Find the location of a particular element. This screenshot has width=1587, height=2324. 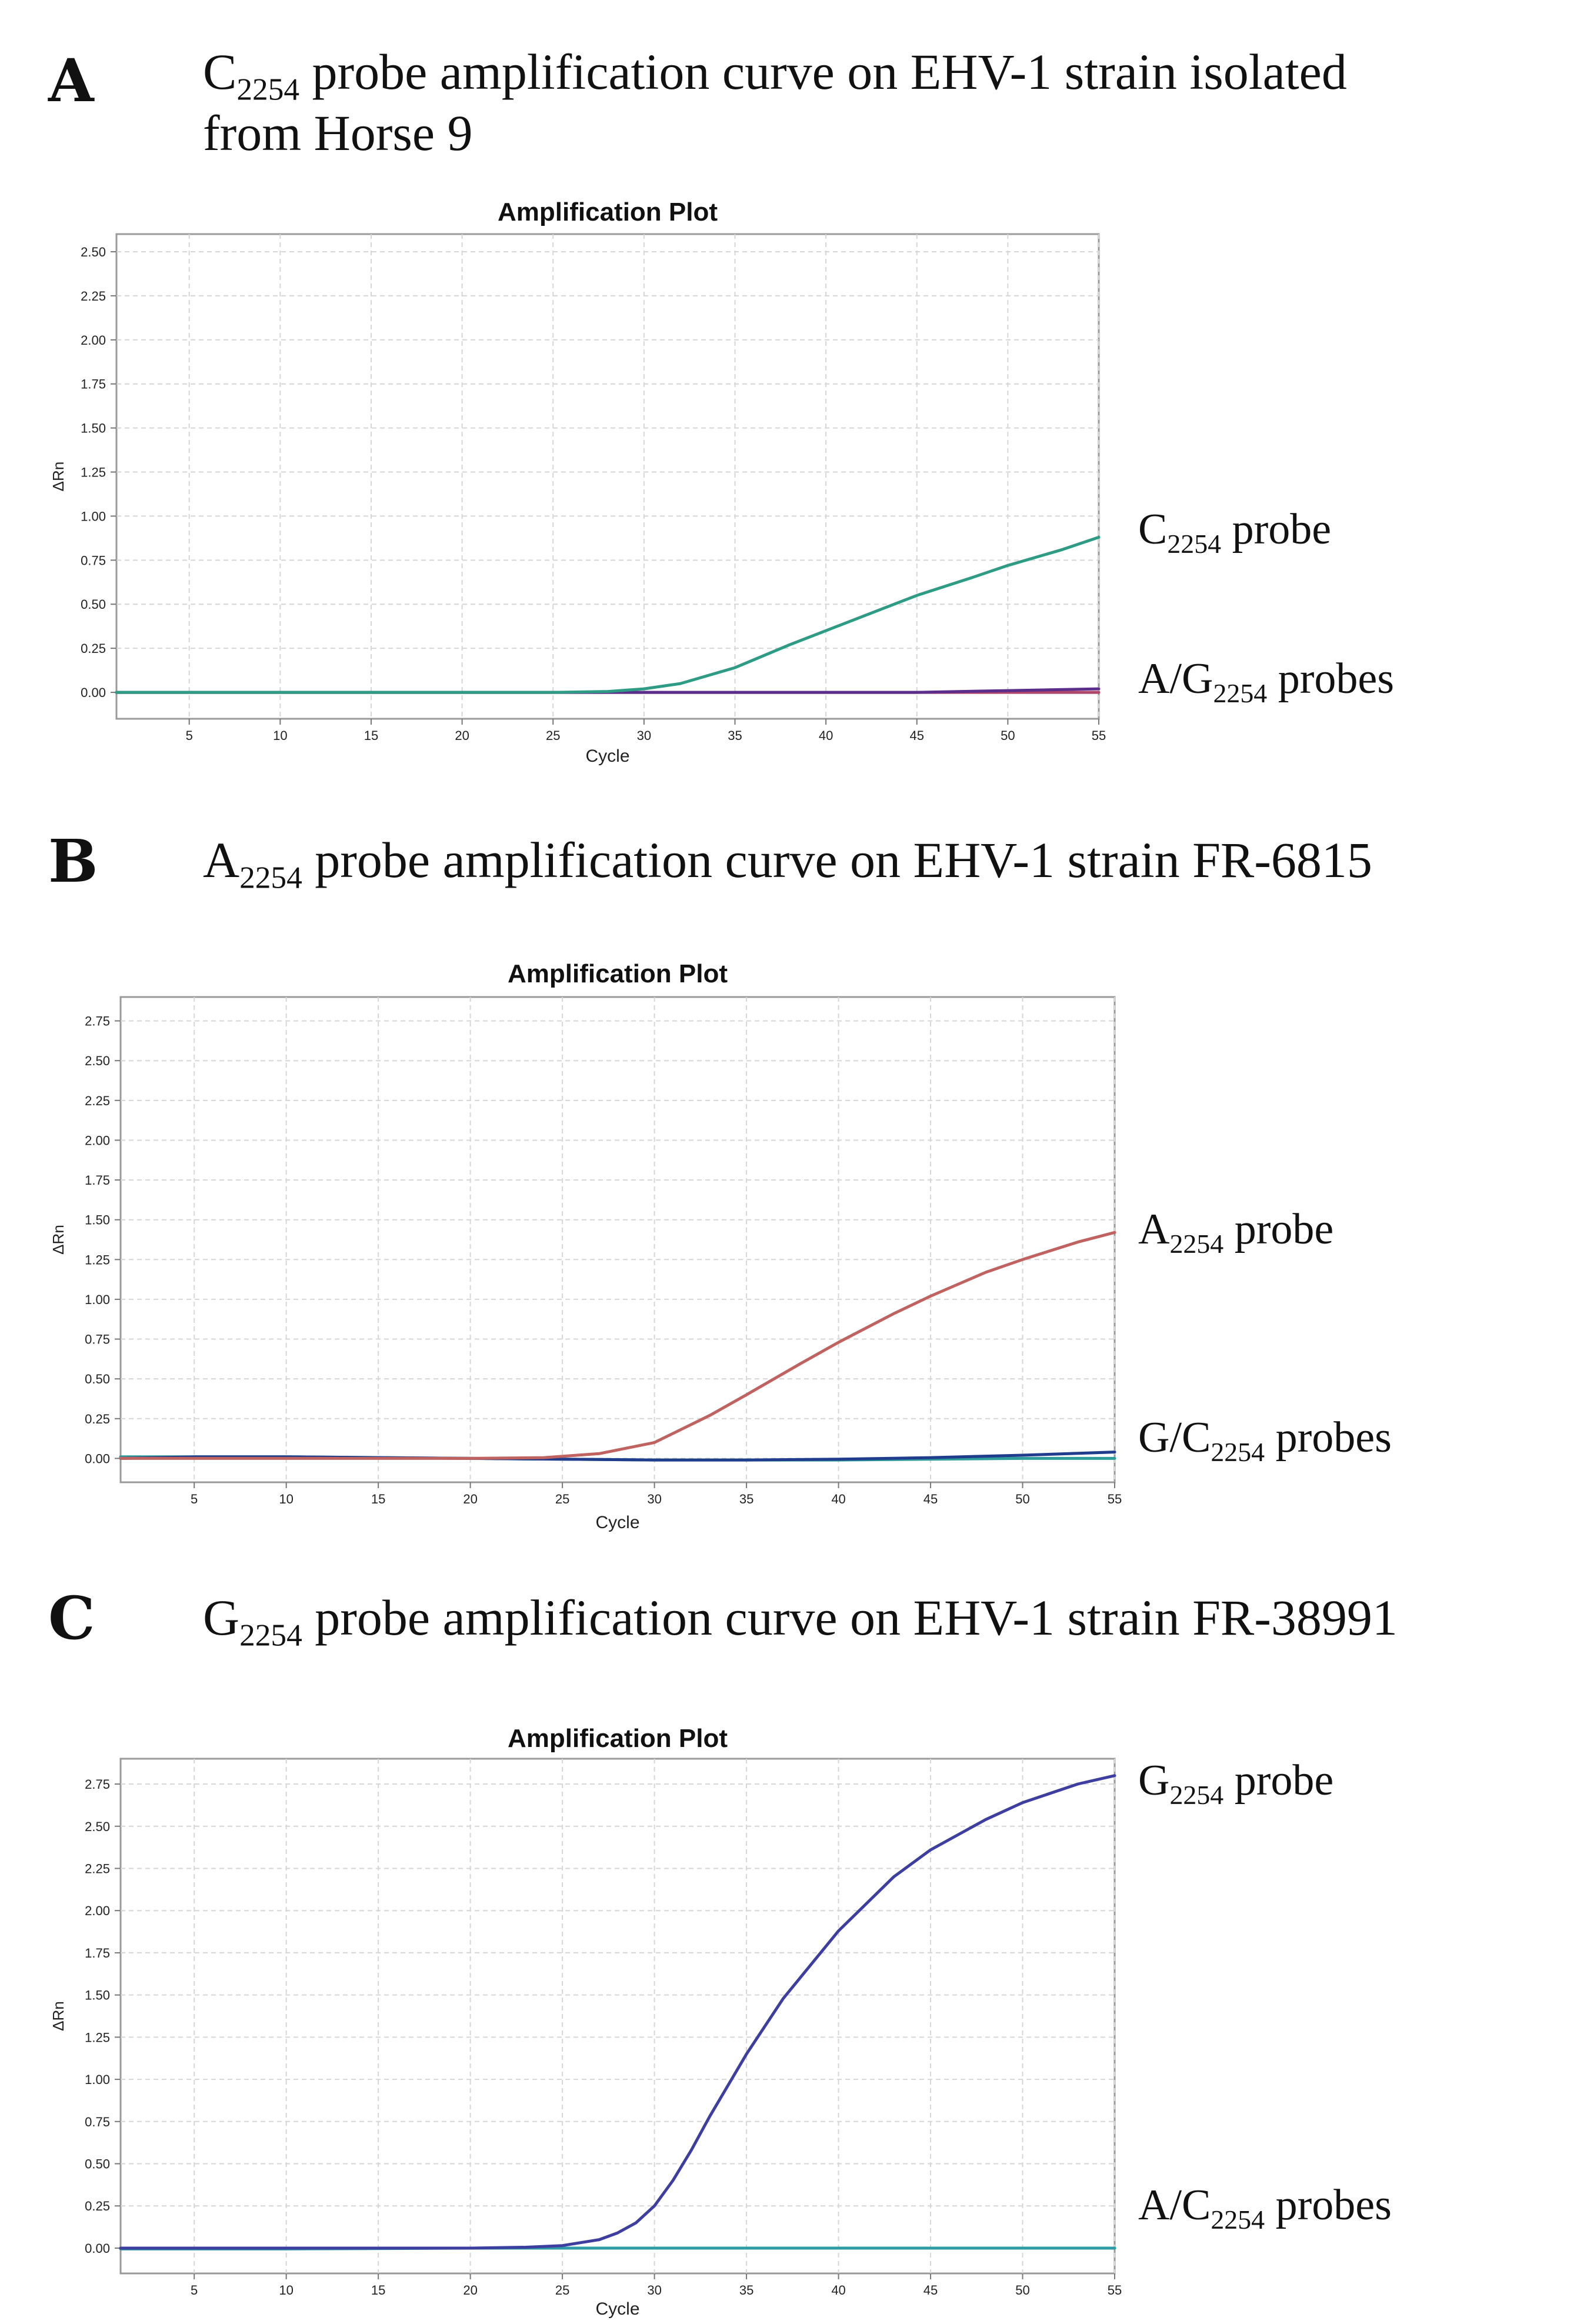

annotation-a2254-probe: A2254 probe is located at coordinates (1236, 1232).